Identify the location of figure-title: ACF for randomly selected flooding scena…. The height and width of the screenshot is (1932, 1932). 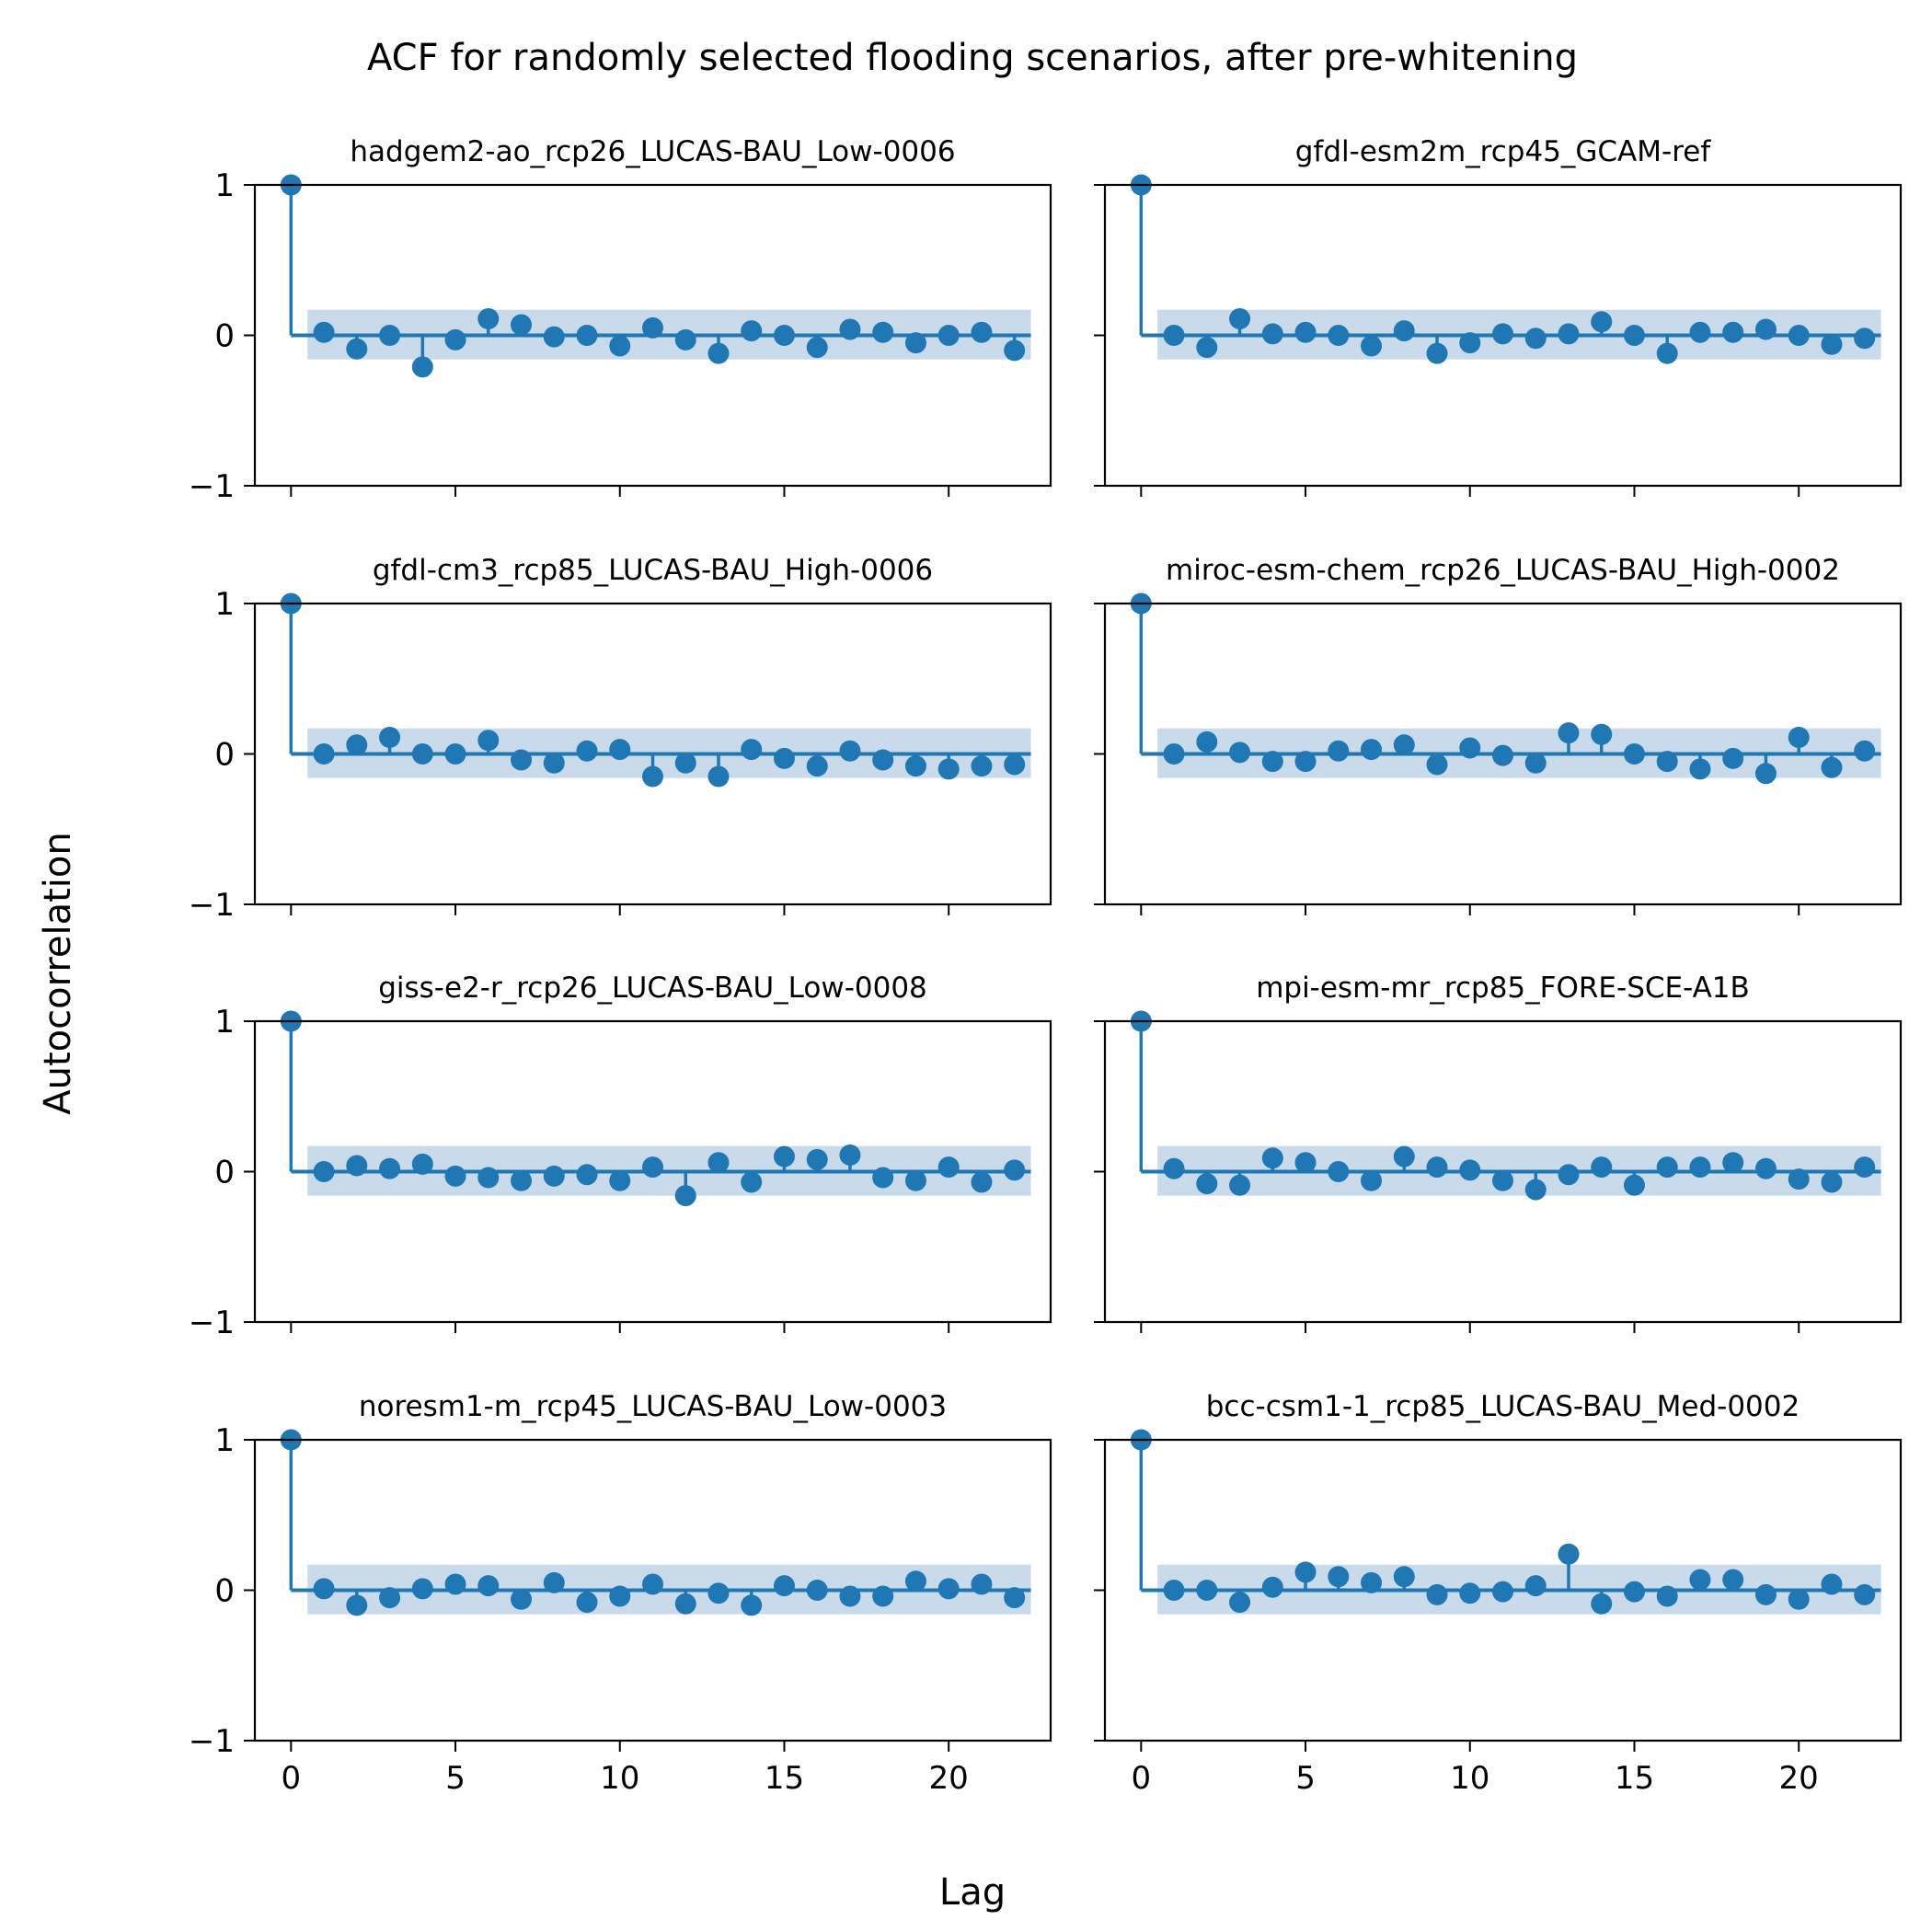
(972, 58).